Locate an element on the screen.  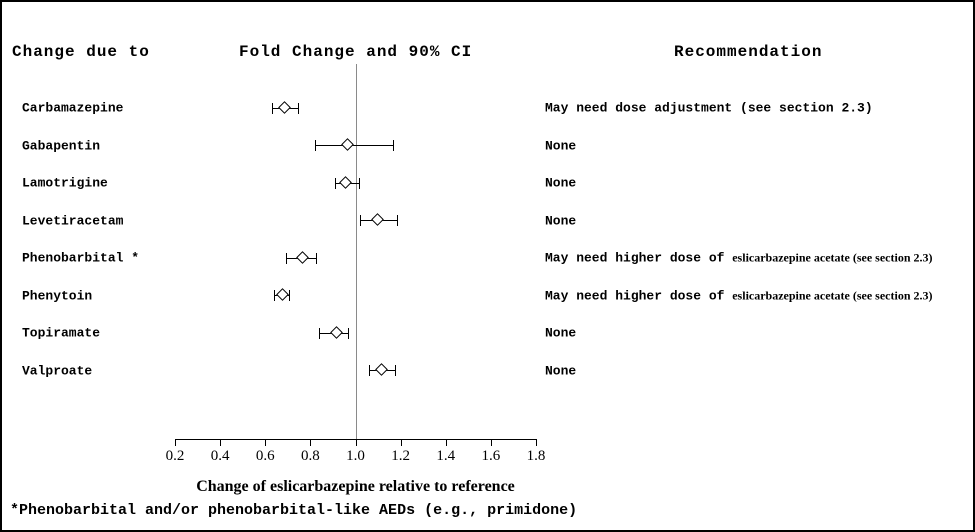
column-header-change-due-to: Change due to is located at coordinates (81, 52).